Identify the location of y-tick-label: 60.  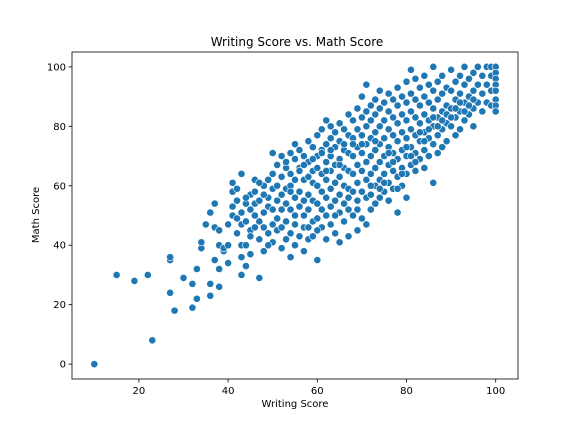
(59, 186).